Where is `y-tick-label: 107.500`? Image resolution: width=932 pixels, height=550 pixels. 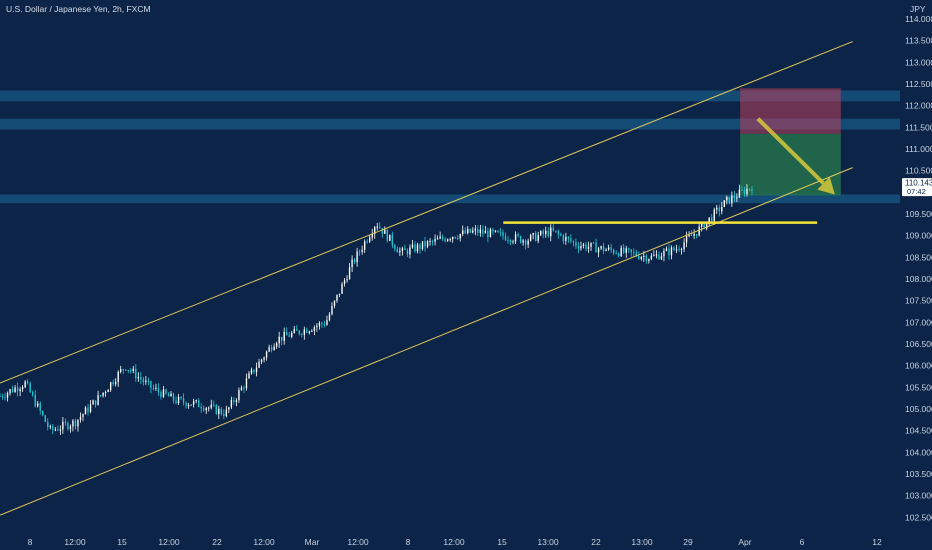 y-tick-label: 107.500 is located at coordinates (918, 301).